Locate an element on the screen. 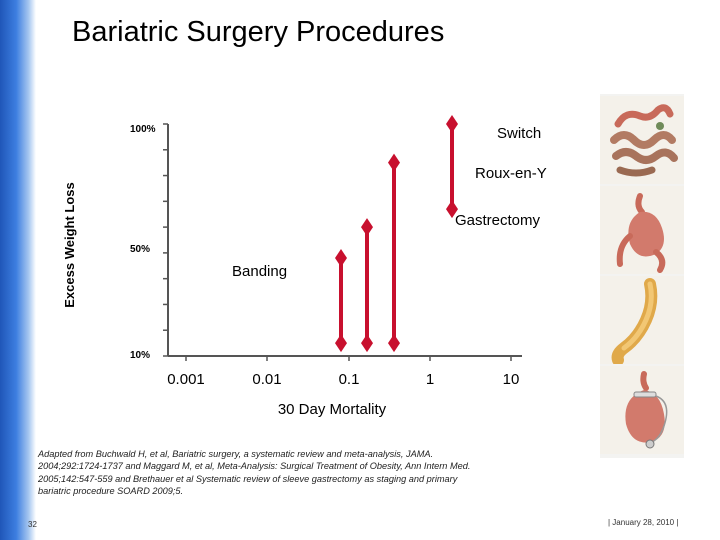  marker-switch-high is located at coordinates (452, 124).